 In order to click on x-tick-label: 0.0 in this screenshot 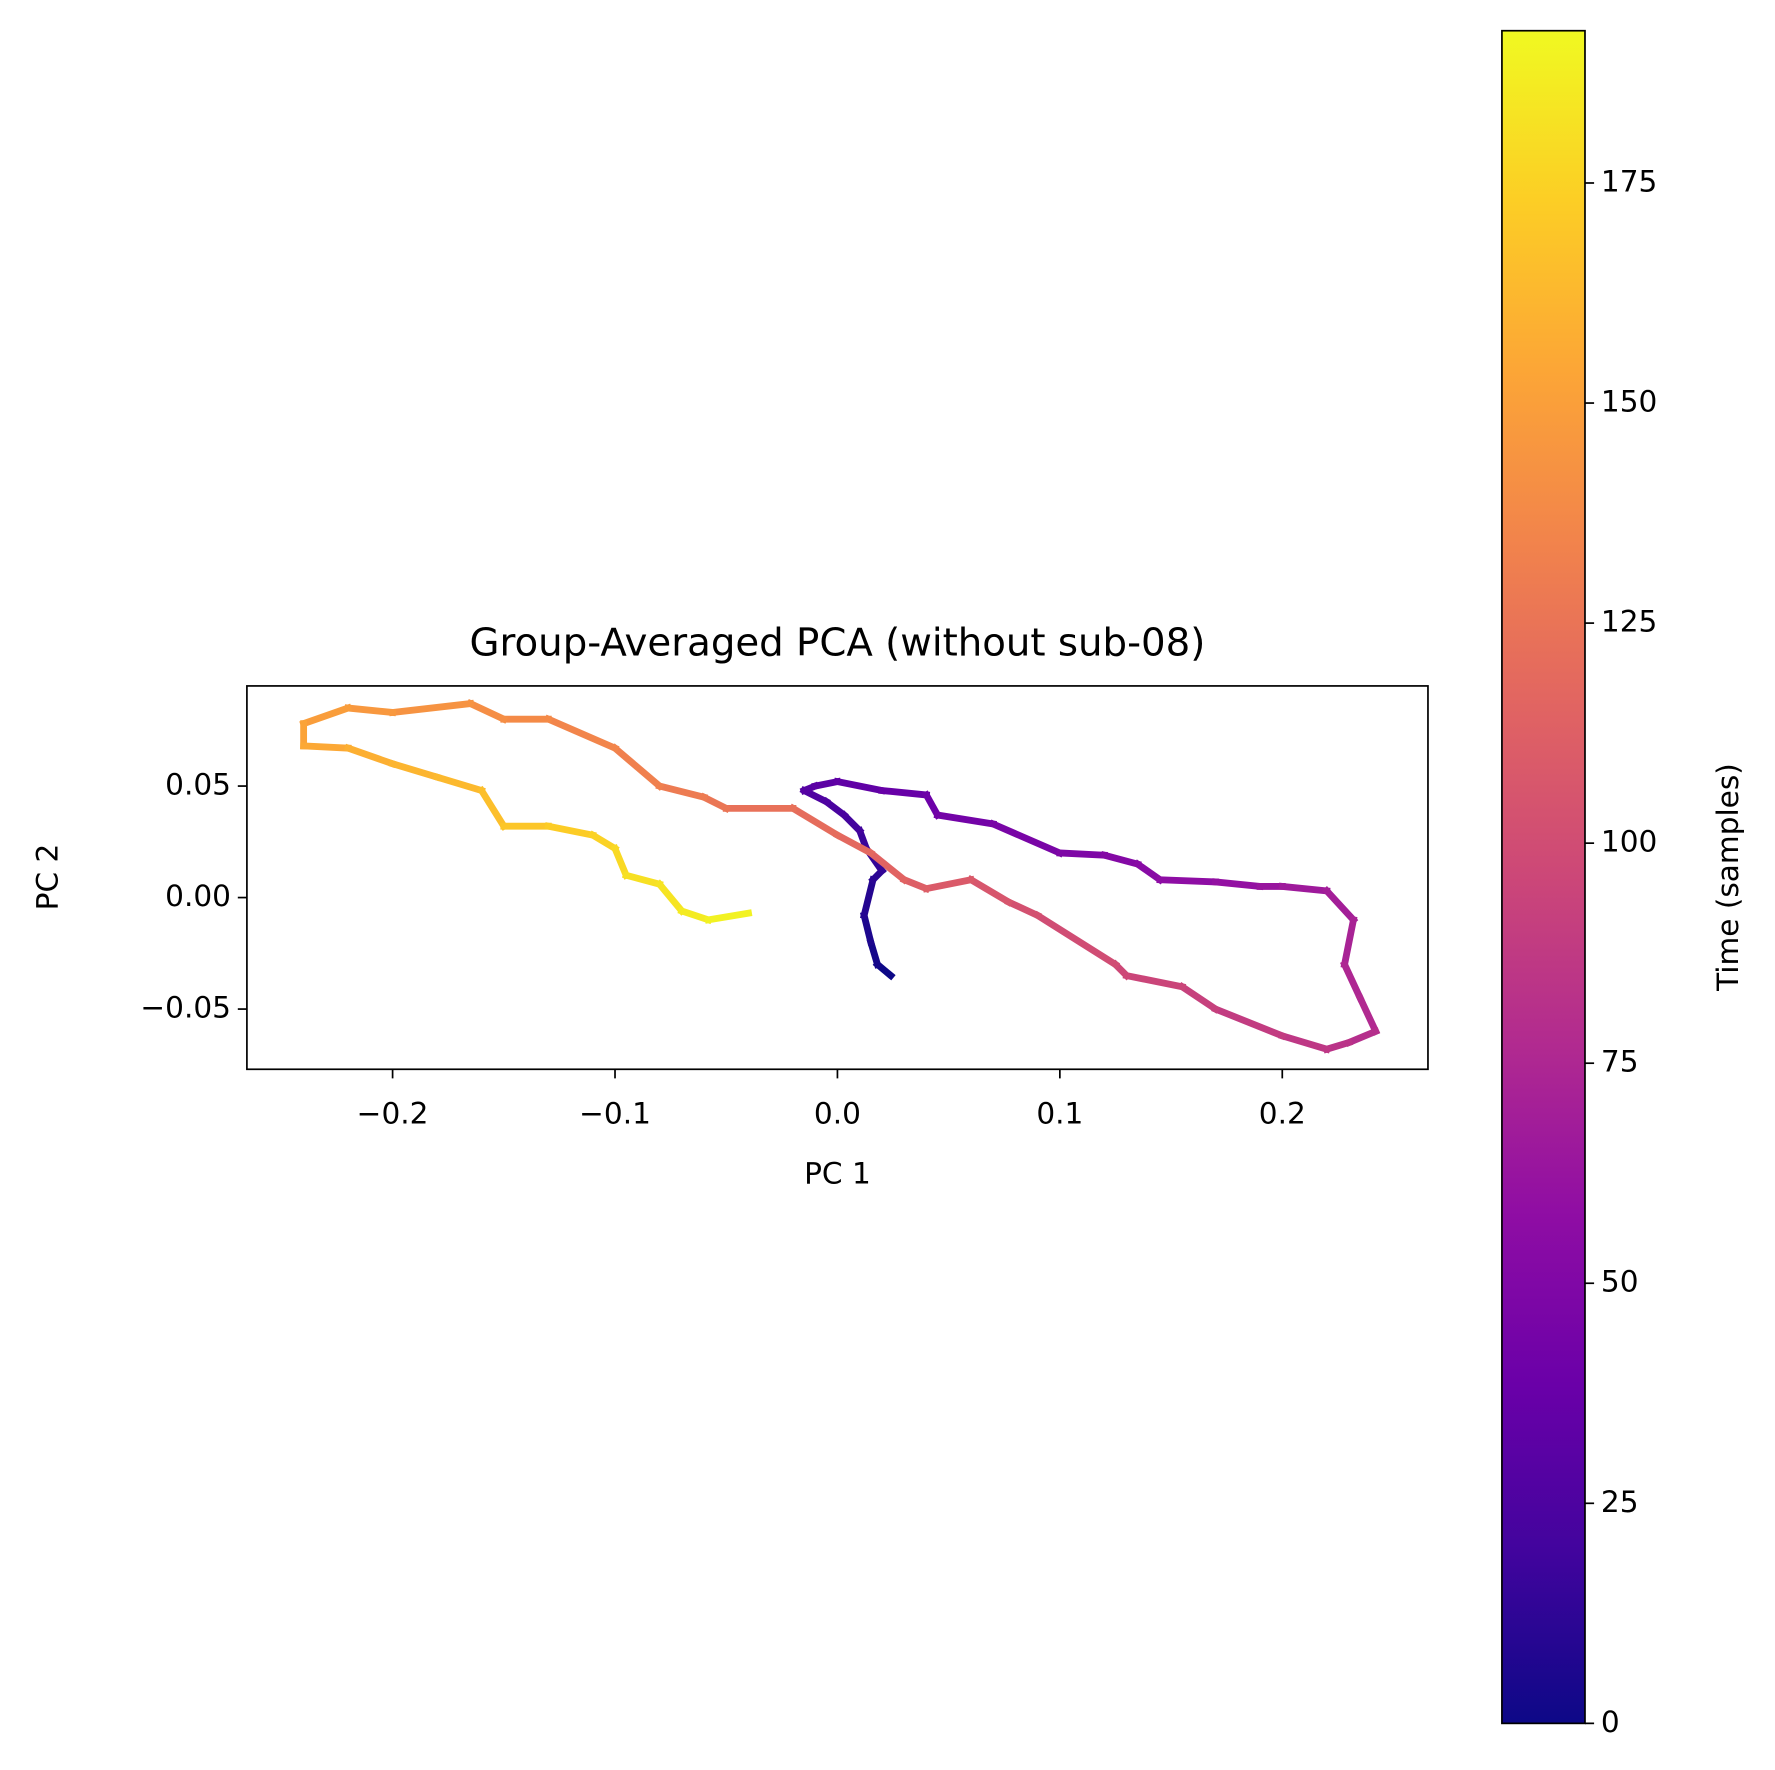, I will do `click(837, 1113)`.